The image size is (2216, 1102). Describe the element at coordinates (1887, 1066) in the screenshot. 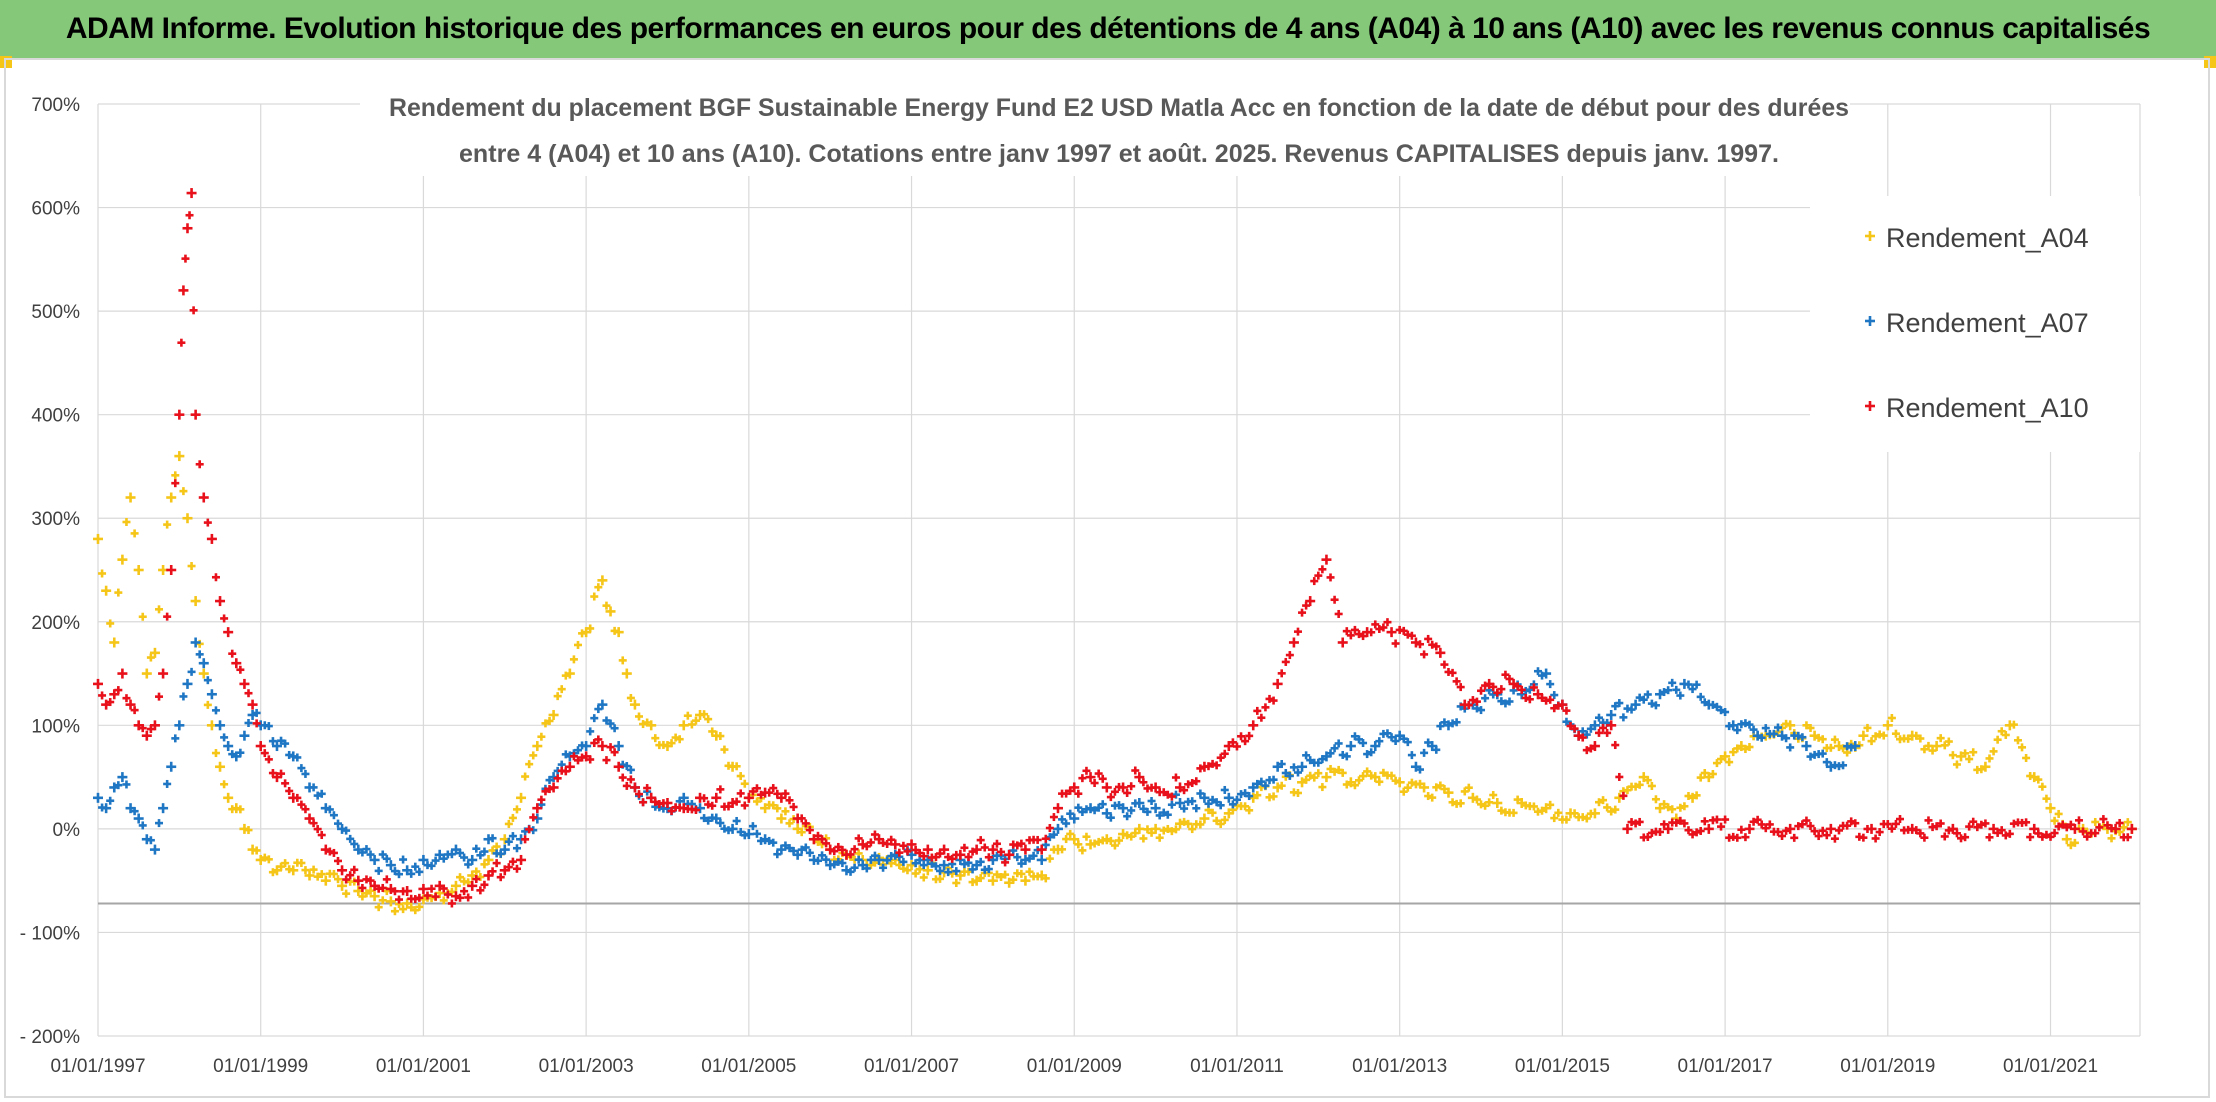

I see `x-tick-label: 01/01/2019` at that location.